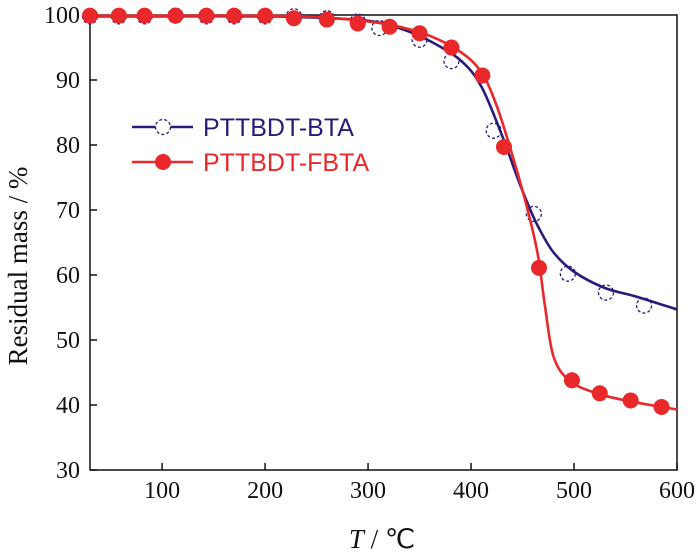 This screenshot has width=700, height=560. What do you see at coordinates (677, 491) in the screenshot?
I see `x-tick-label: 600` at bounding box center [677, 491].